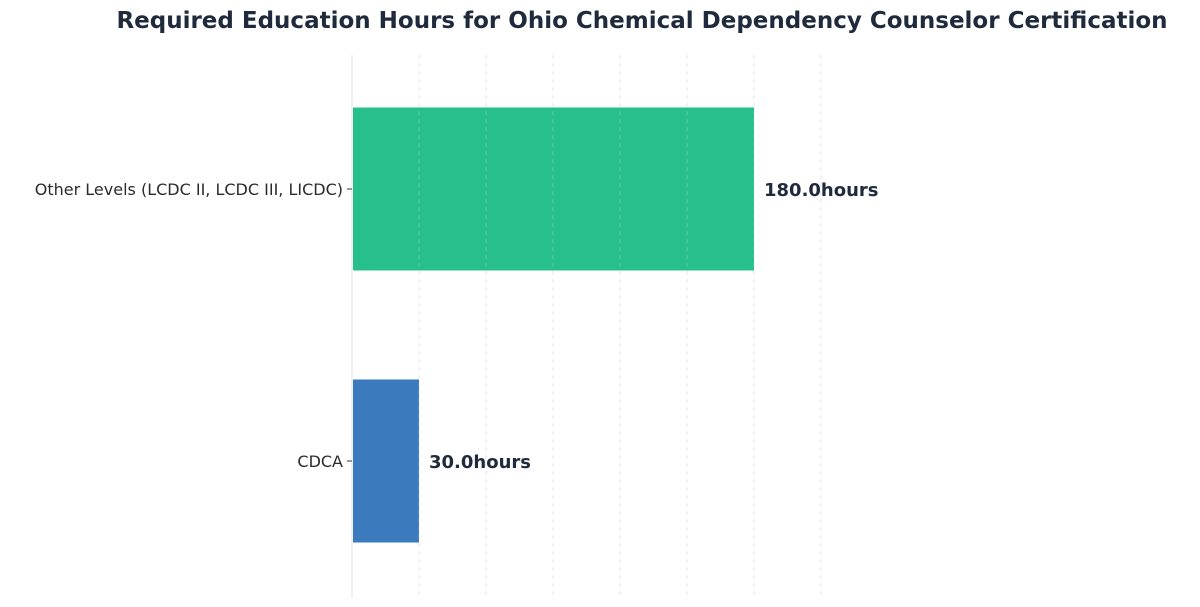 The image size is (1200, 607). What do you see at coordinates (320, 461) in the screenshot?
I see `y-tick-label: CDCA` at bounding box center [320, 461].